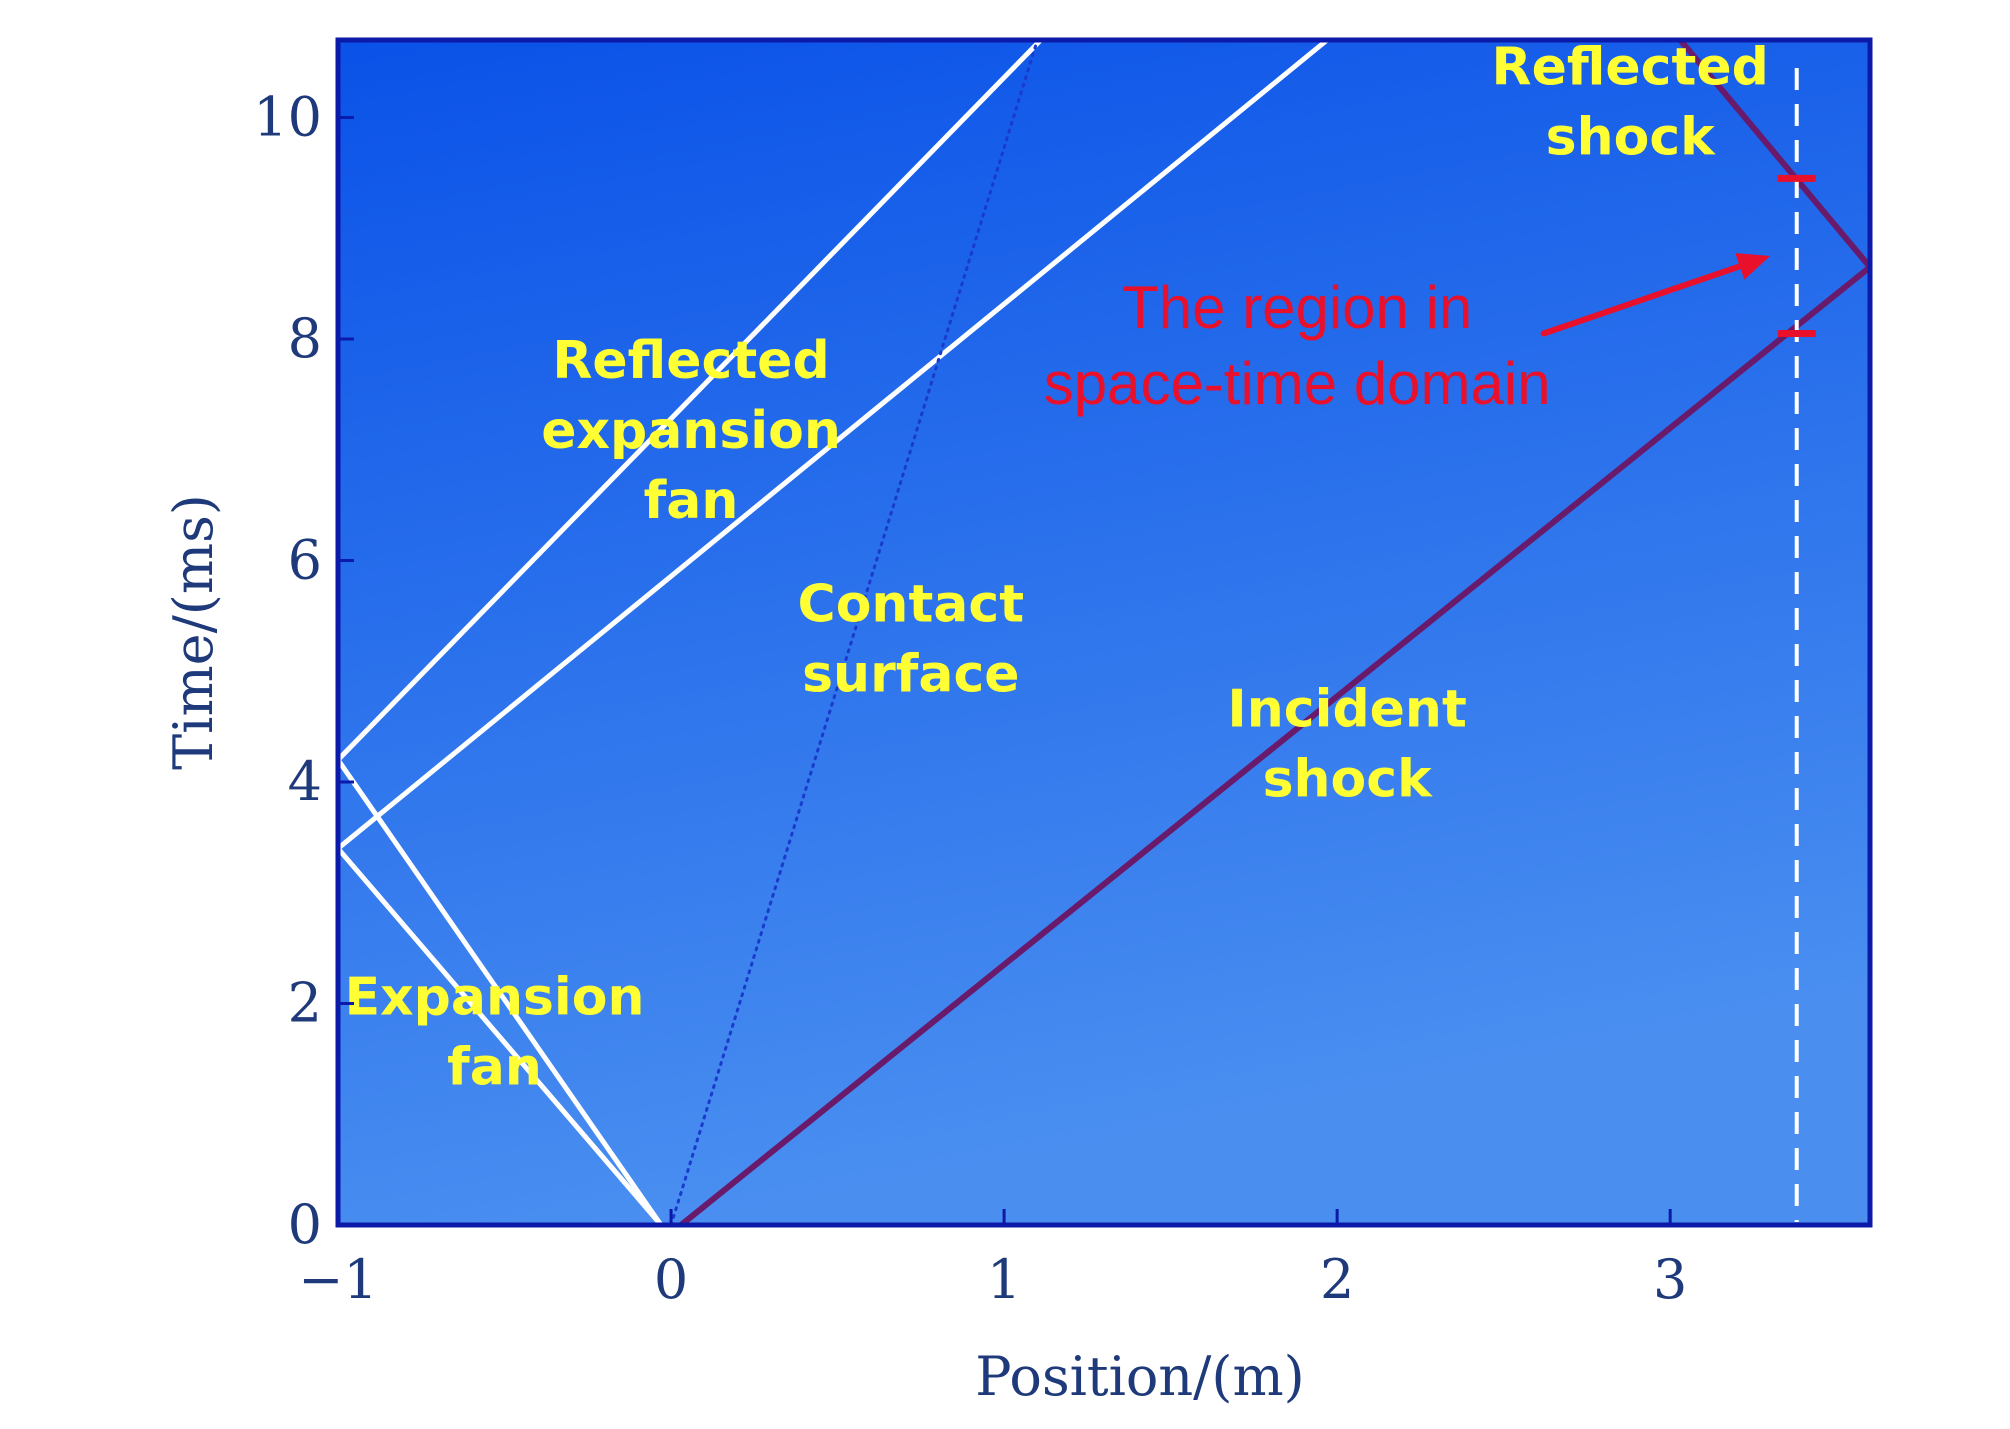 The height and width of the screenshot is (1429, 2010). Describe the element at coordinates (1297, 307) in the screenshot. I see `annotation-label: The region in` at that location.